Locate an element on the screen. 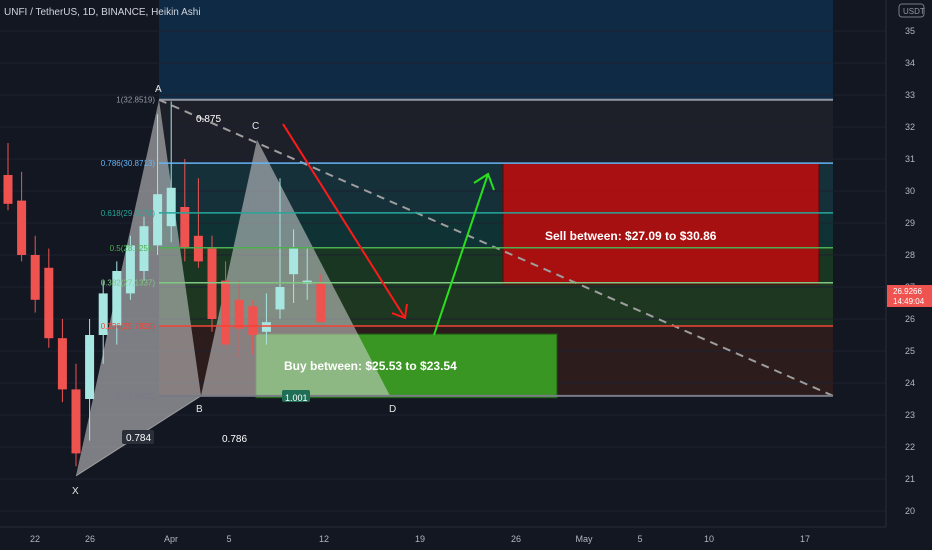 The height and width of the screenshot is (550, 932). fib-level-label: 0(23.5992) is located at coordinates (135, 396).